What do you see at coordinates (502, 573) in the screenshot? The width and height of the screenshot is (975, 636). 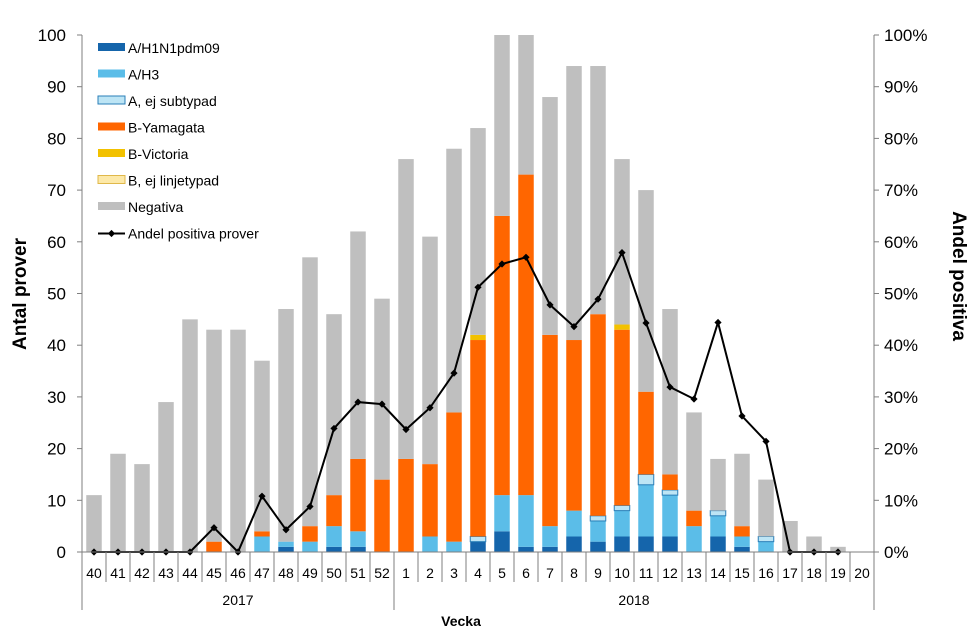 I see `x-tick-label-5: 5` at bounding box center [502, 573].